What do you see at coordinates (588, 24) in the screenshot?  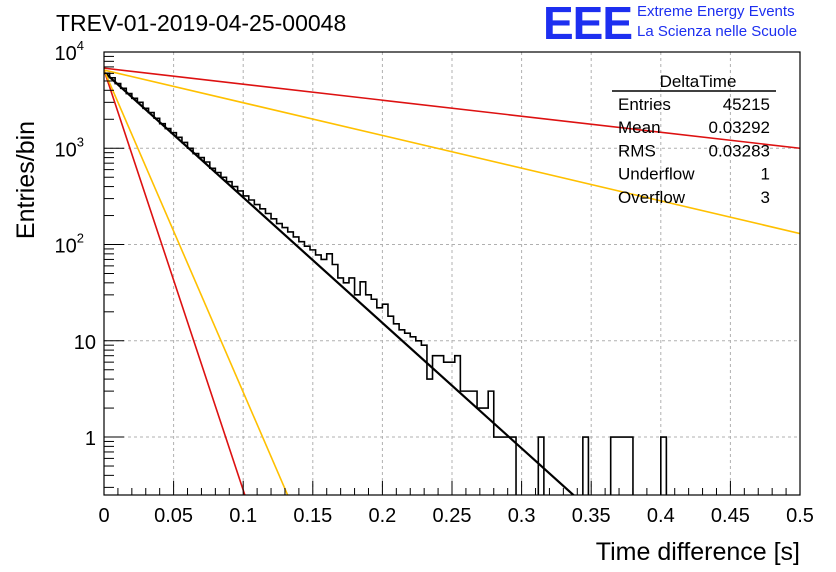 I see `eee-logo: EEE` at bounding box center [588, 24].